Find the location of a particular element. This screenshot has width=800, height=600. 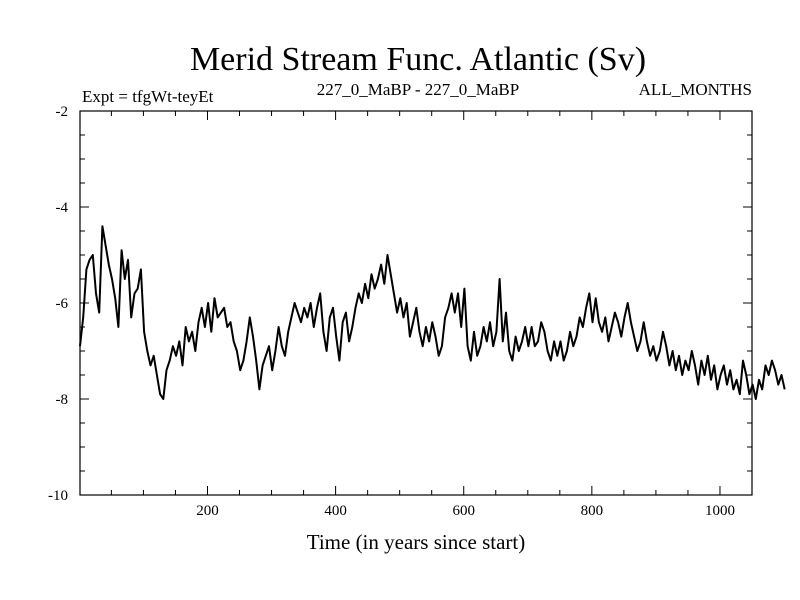

chart-title: Merid Stream Func. Atlantic (Sv) is located at coordinates (418, 59).